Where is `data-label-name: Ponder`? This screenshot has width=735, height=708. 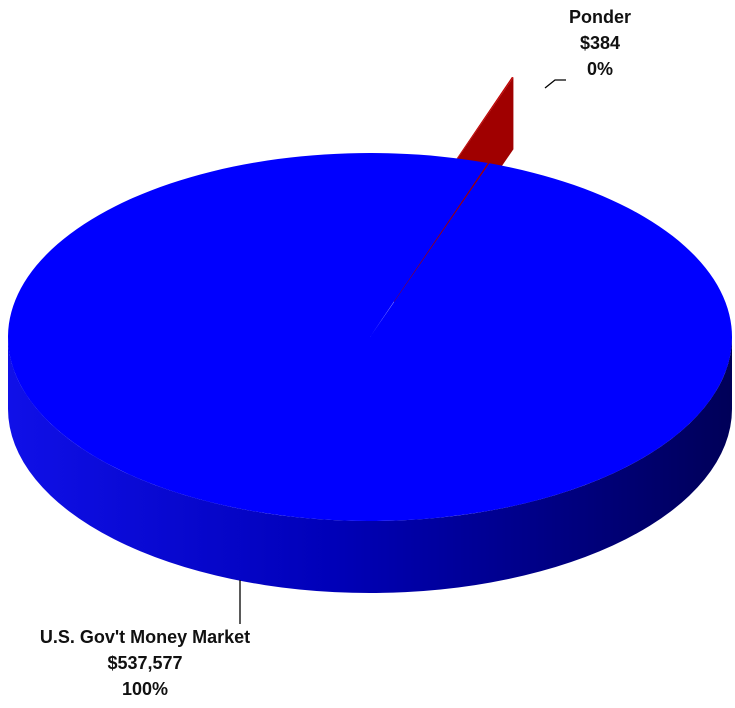
data-label-name: Ponder is located at coordinates (600, 17).